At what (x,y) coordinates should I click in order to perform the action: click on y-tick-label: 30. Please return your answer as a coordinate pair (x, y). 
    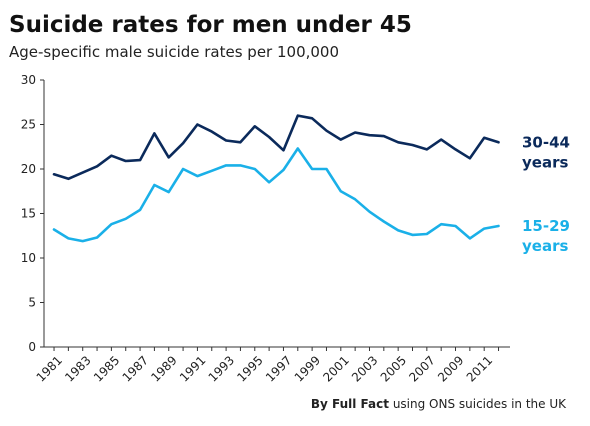
    Looking at the image, I should click on (28, 80).